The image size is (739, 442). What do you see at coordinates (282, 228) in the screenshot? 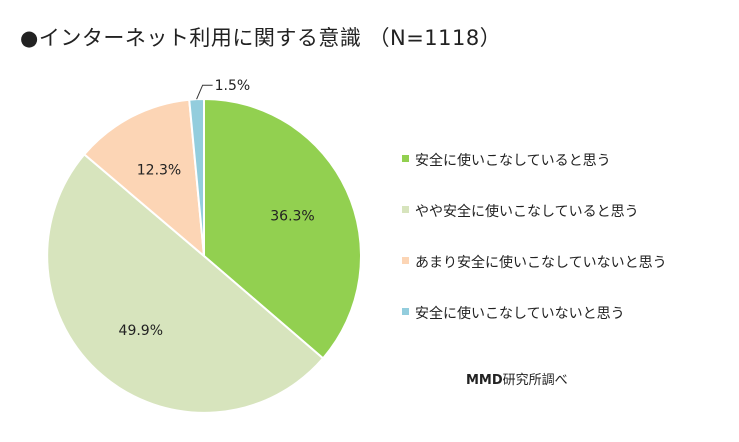
I see `slice-safe` at bounding box center [282, 228].